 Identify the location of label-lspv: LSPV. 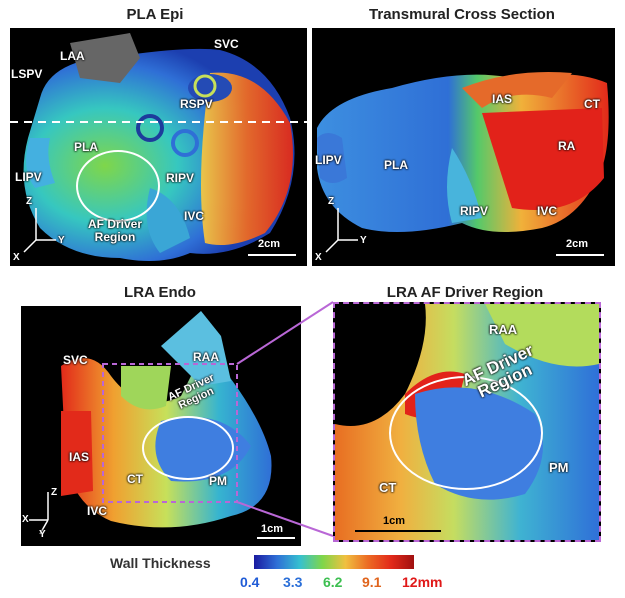
(27, 74).